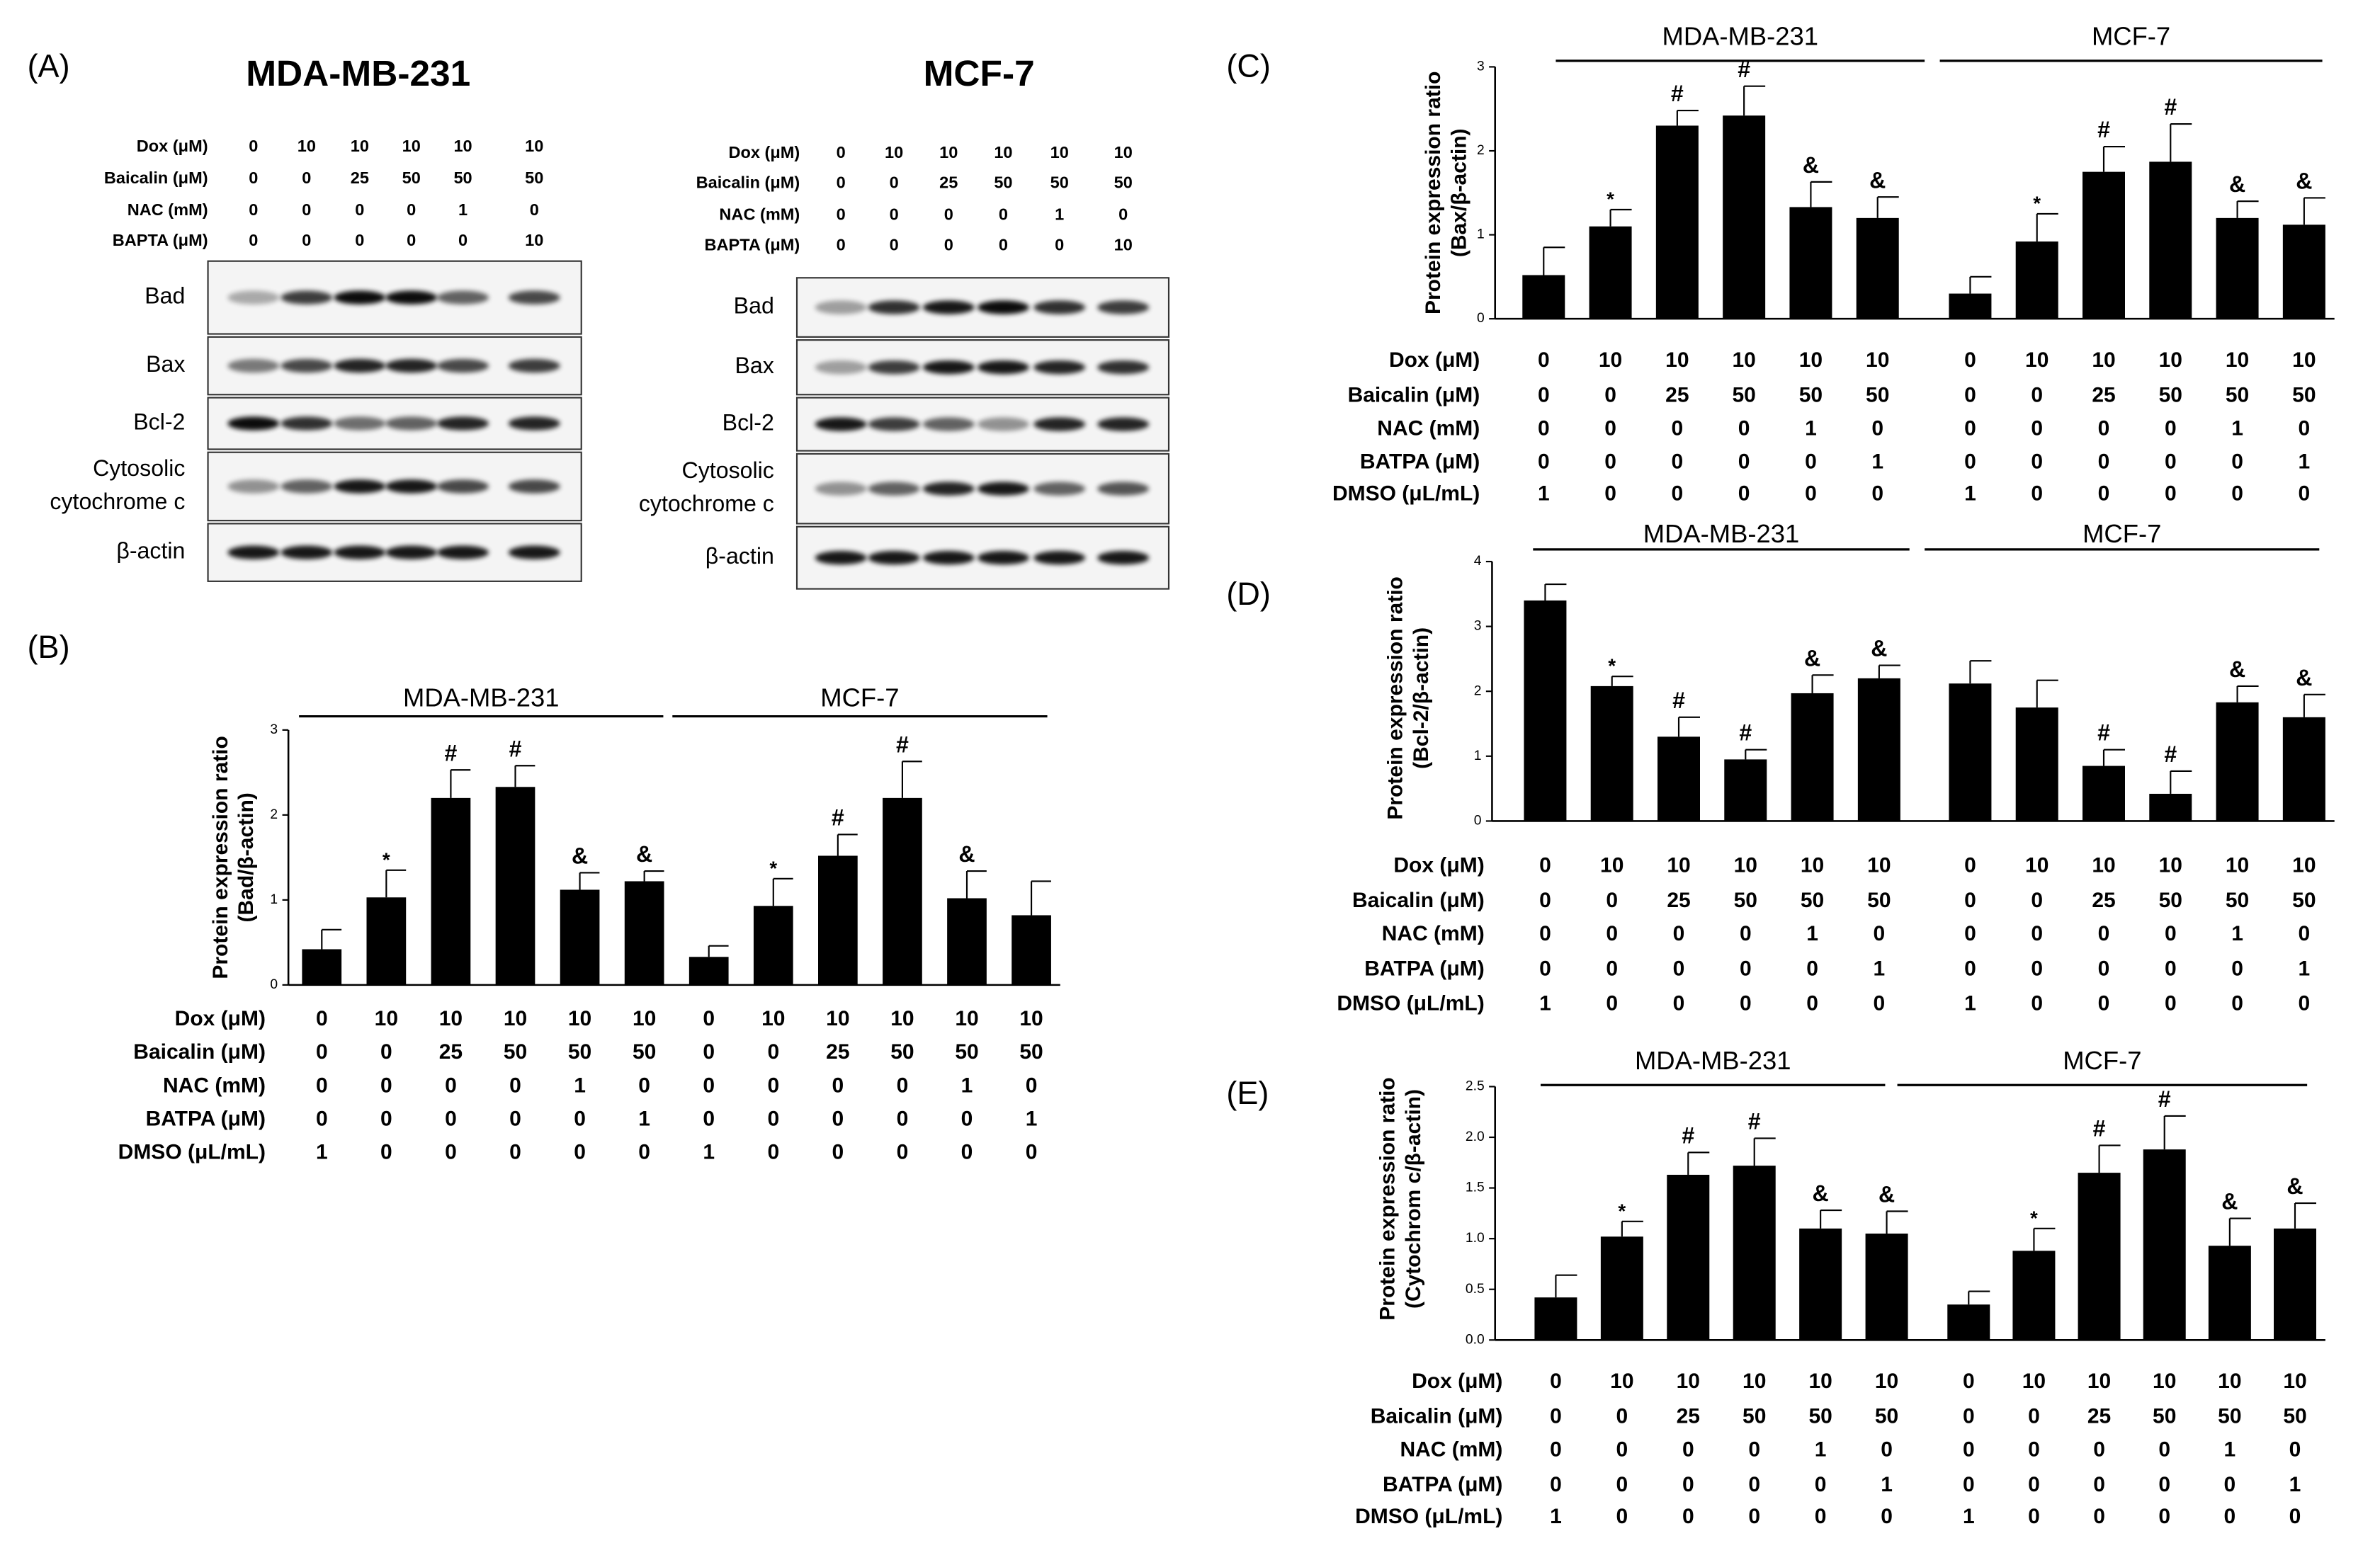  Describe the element at coordinates (450, 753) in the screenshot. I see `significance-mark: #` at that location.